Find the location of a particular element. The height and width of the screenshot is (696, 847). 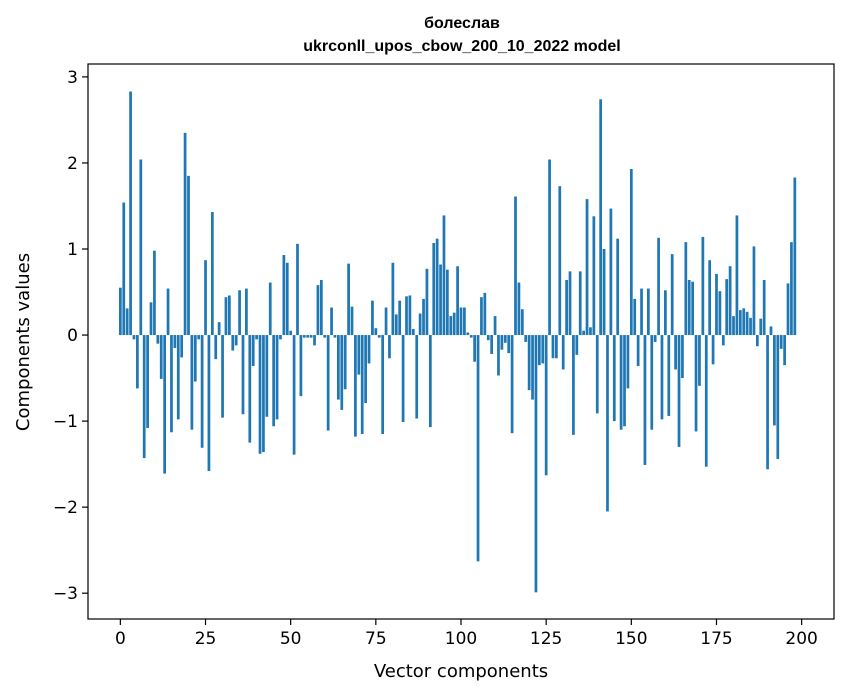

y-tick-label: −1 is located at coordinates (65, 422).